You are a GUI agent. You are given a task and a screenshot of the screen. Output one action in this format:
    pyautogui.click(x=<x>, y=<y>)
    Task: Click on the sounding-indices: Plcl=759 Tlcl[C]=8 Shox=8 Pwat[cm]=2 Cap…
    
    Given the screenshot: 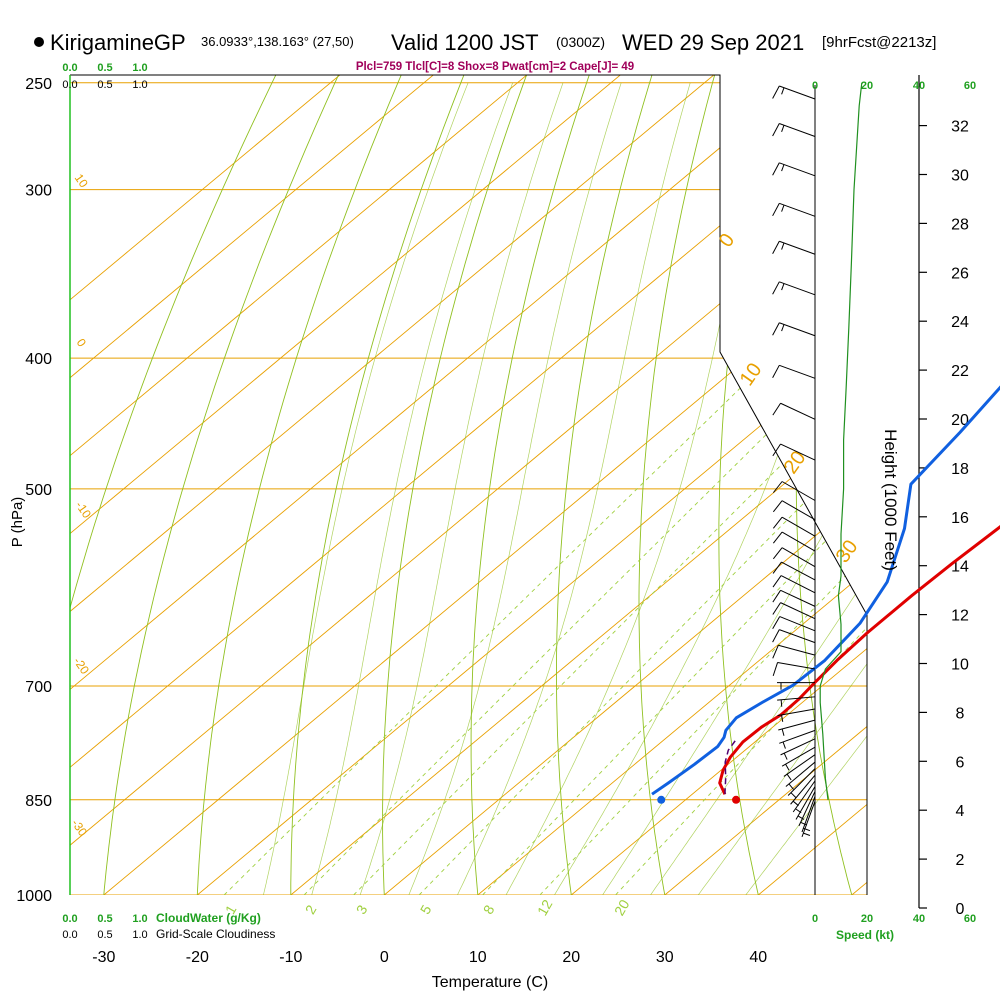 What is the action you would take?
    pyautogui.click(x=495, y=67)
    